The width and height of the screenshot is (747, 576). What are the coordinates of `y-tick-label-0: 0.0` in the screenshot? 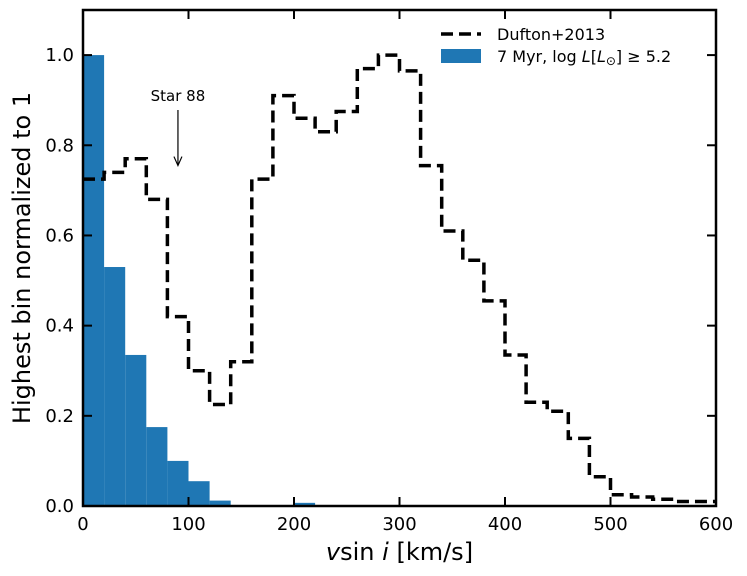 It's located at (59, 506).